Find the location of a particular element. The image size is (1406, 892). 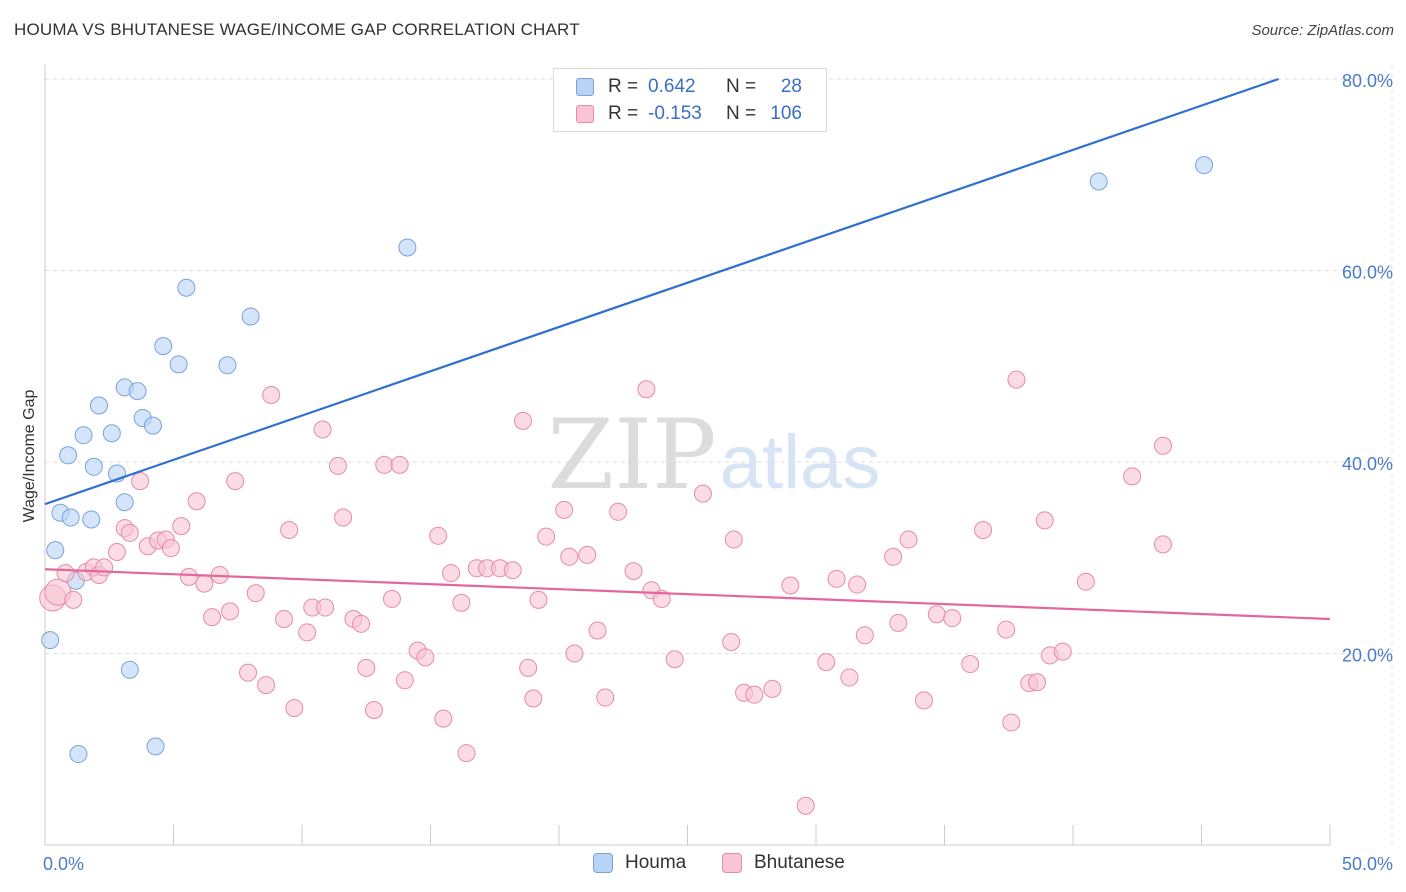

legend-row-houma: R = 0.642 N = 28 is located at coordinates (689, 87).